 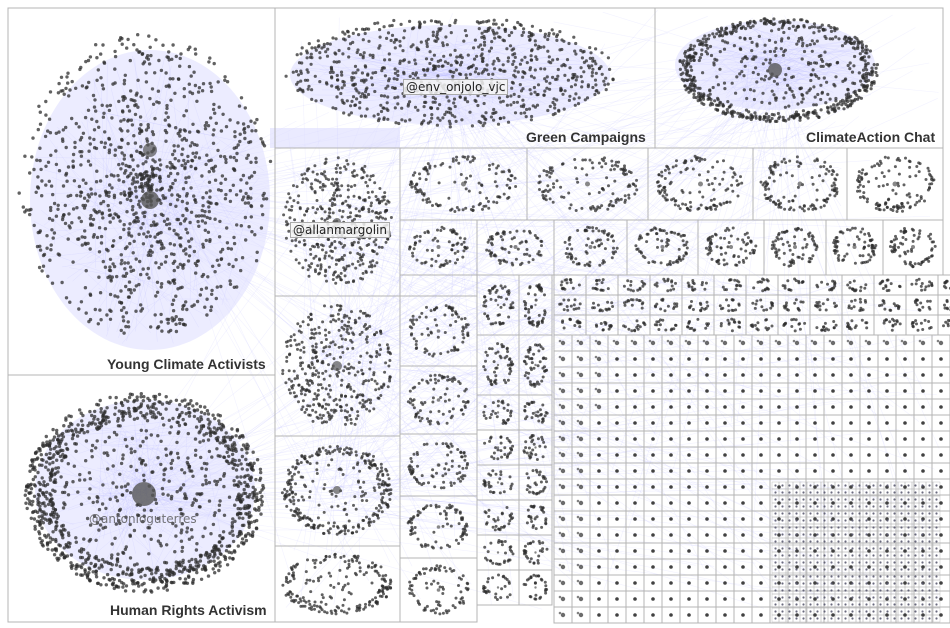 What do you see at coordinates (858, 325) in the screenshot?
I see `cluster-box` at bounding box center [858, 325].